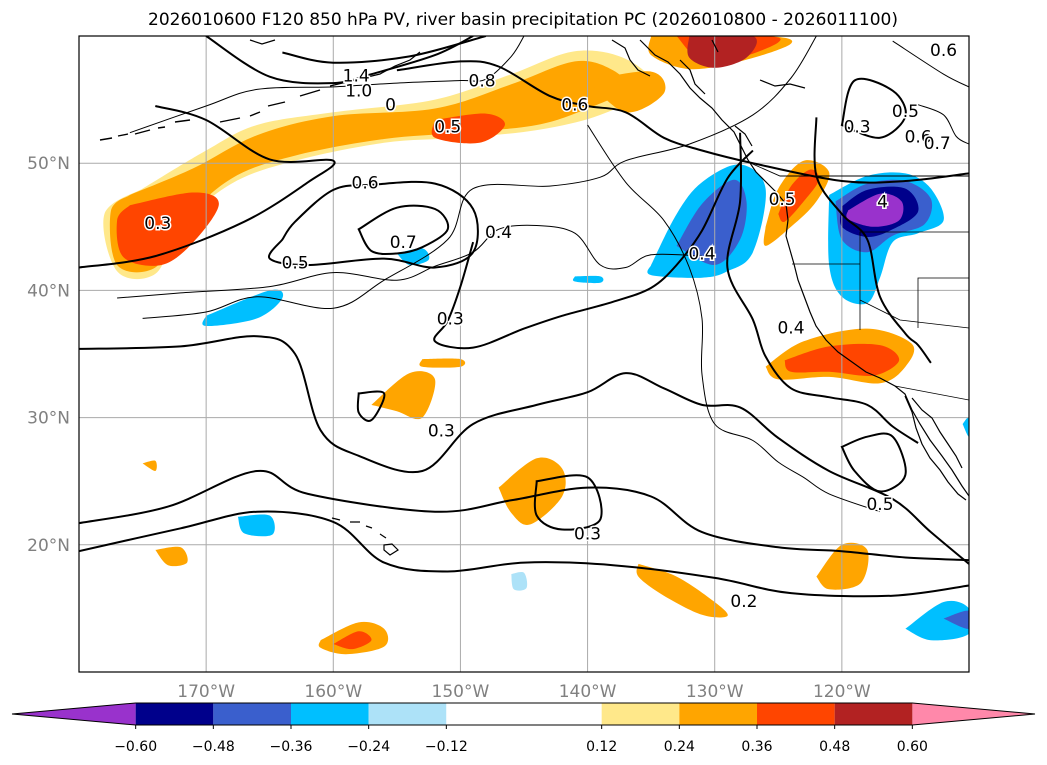  I want to click on colorbar-tick-label: −0.60, so click(135, 747).